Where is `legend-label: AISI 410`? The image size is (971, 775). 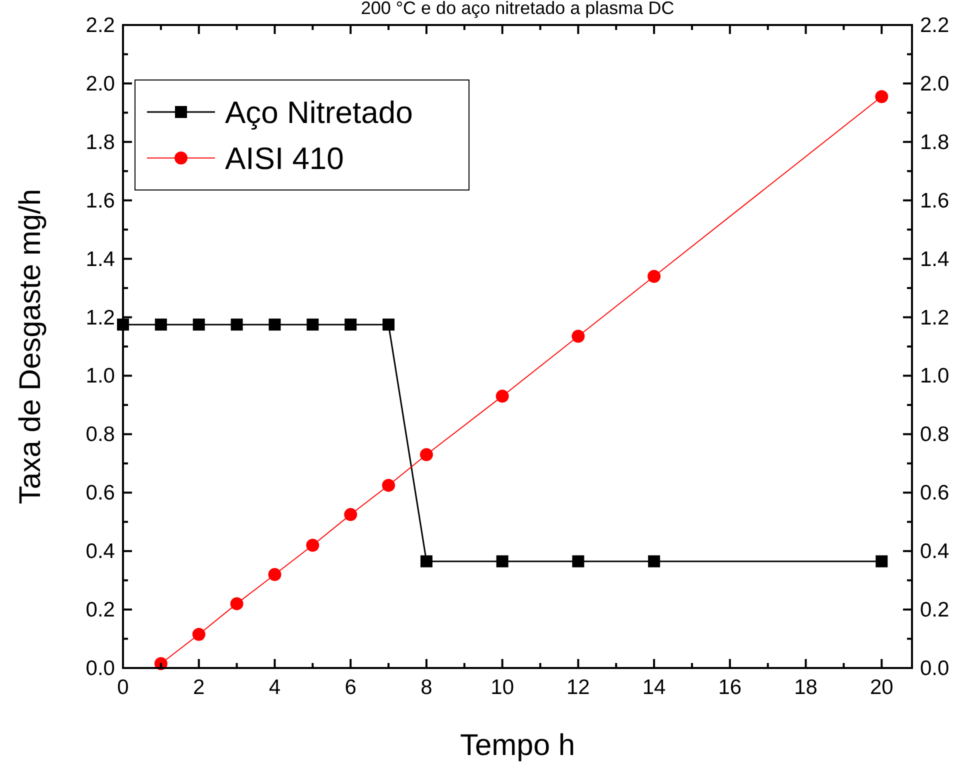 legend-label: AISI 410 is located at coordinates (284, 158).